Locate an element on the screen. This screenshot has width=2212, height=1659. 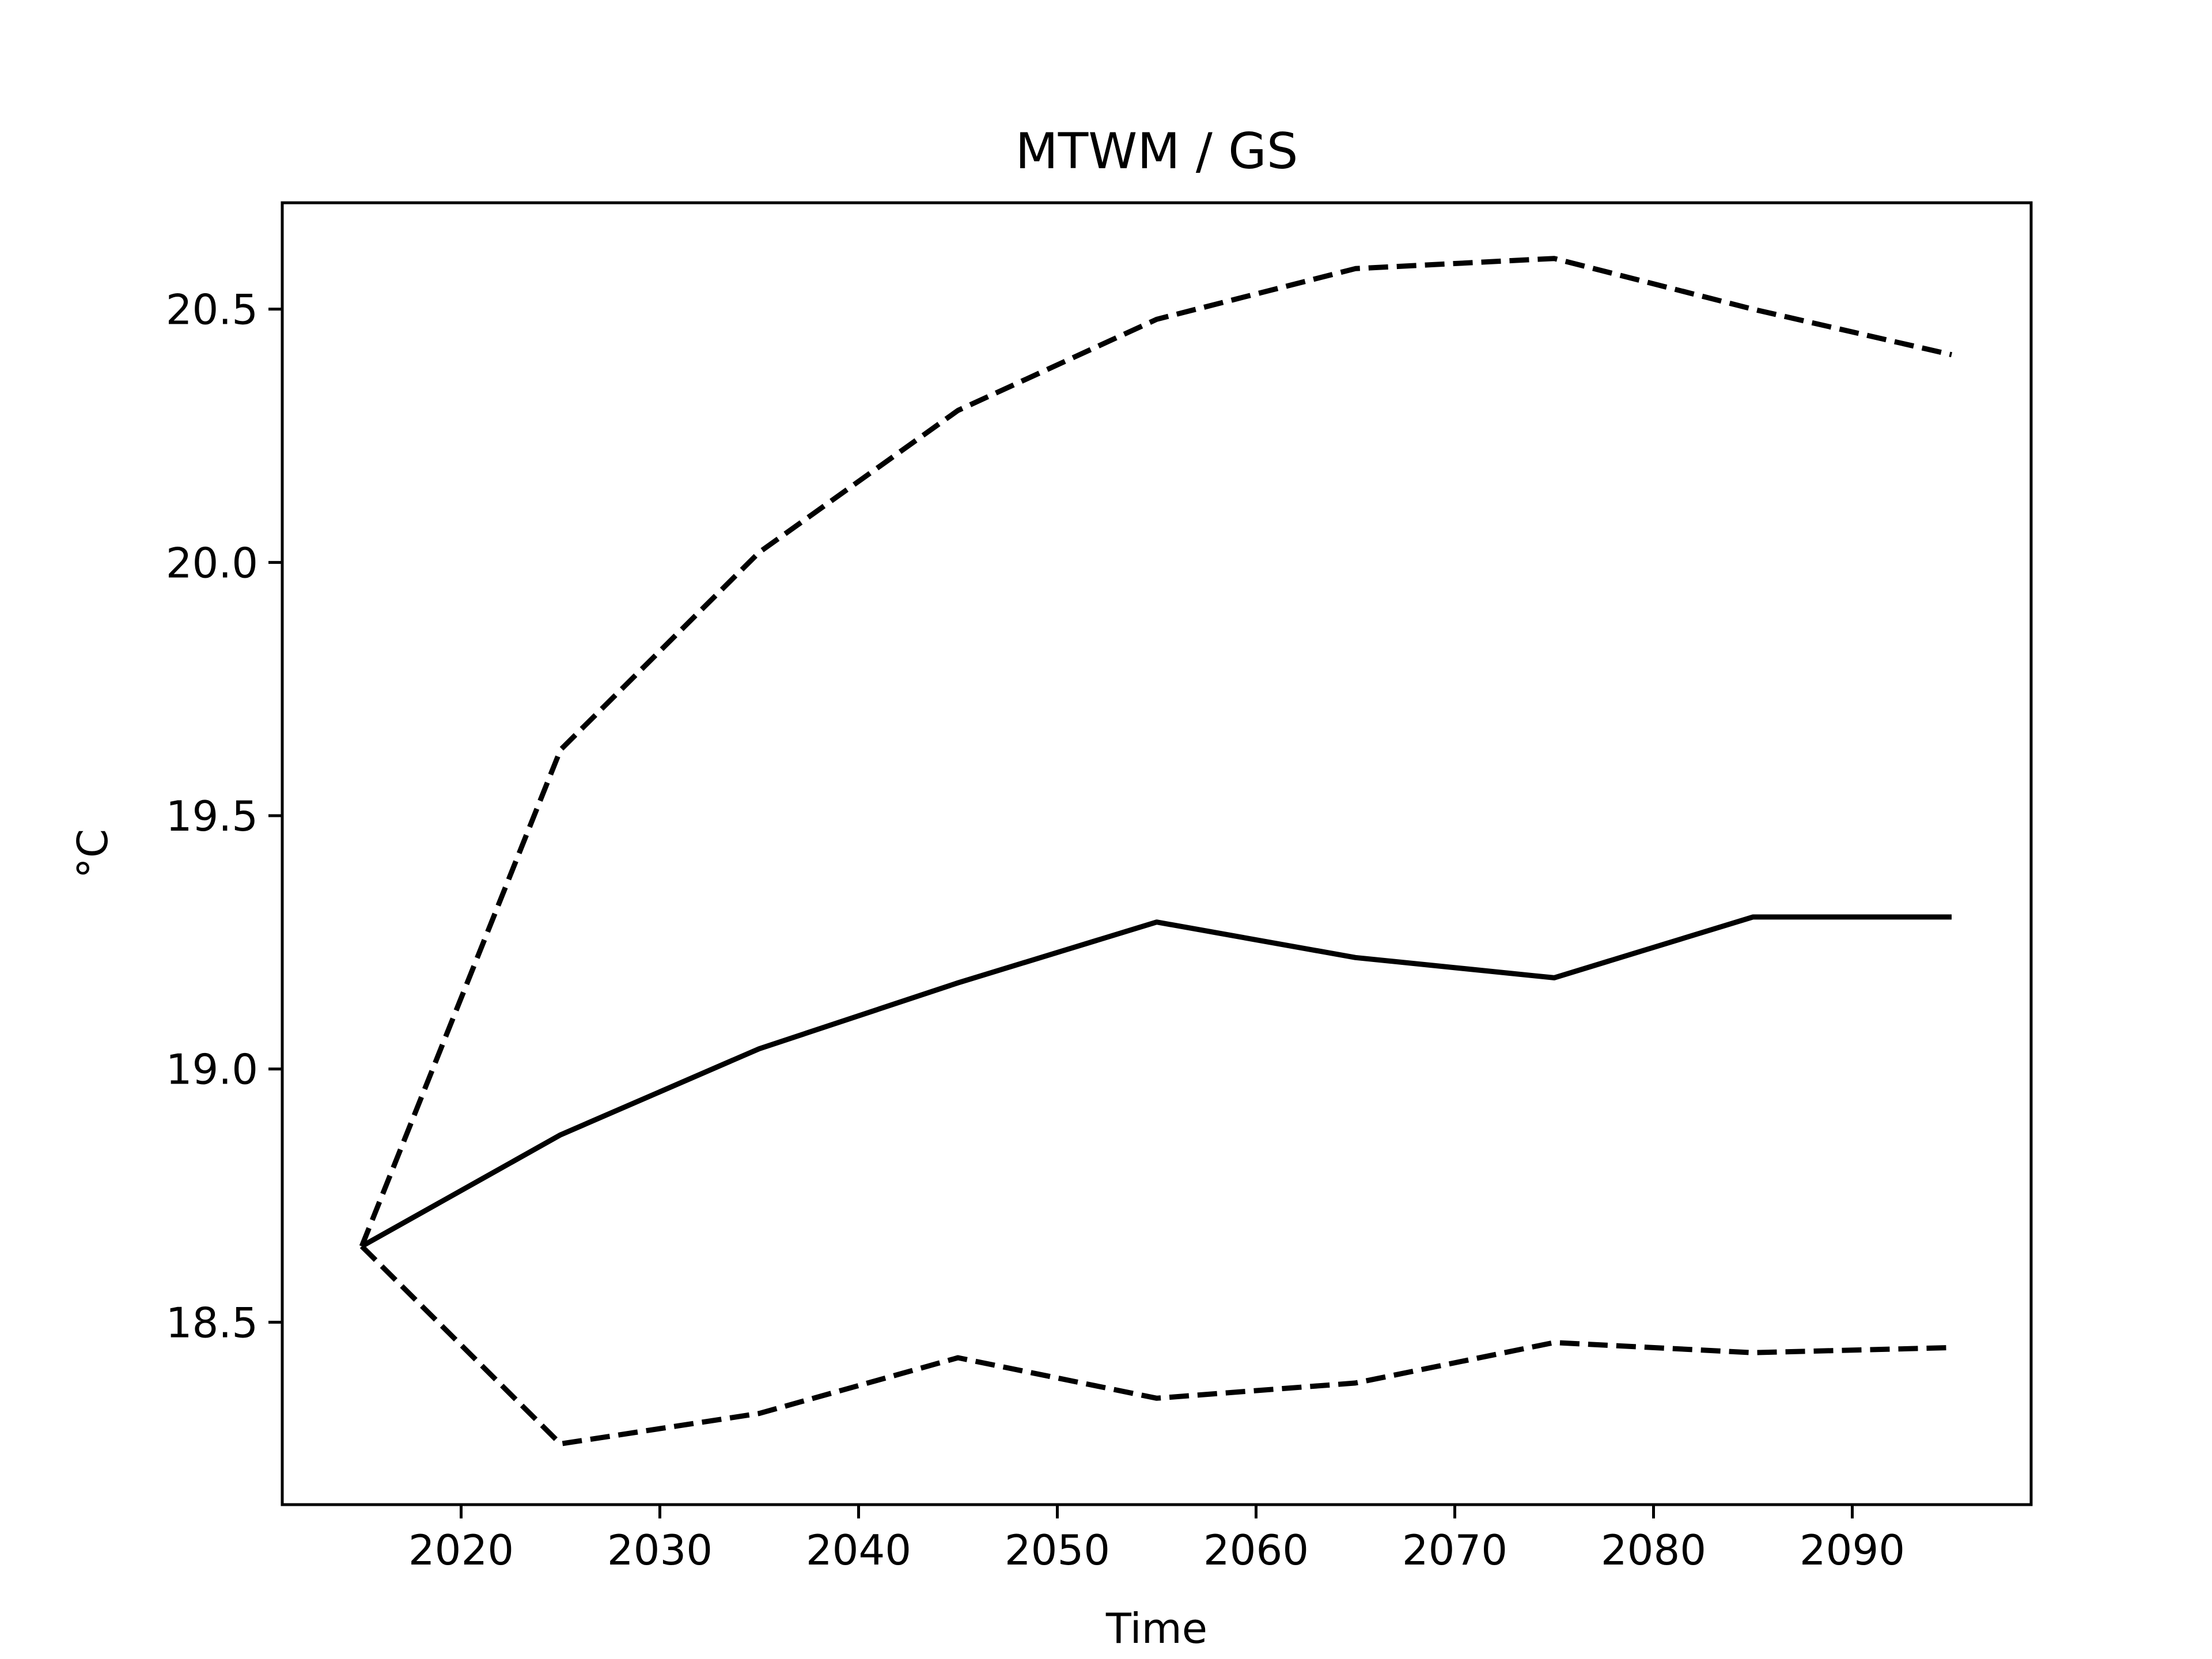
solid-series-line is located at coordinates (1156, 1081).